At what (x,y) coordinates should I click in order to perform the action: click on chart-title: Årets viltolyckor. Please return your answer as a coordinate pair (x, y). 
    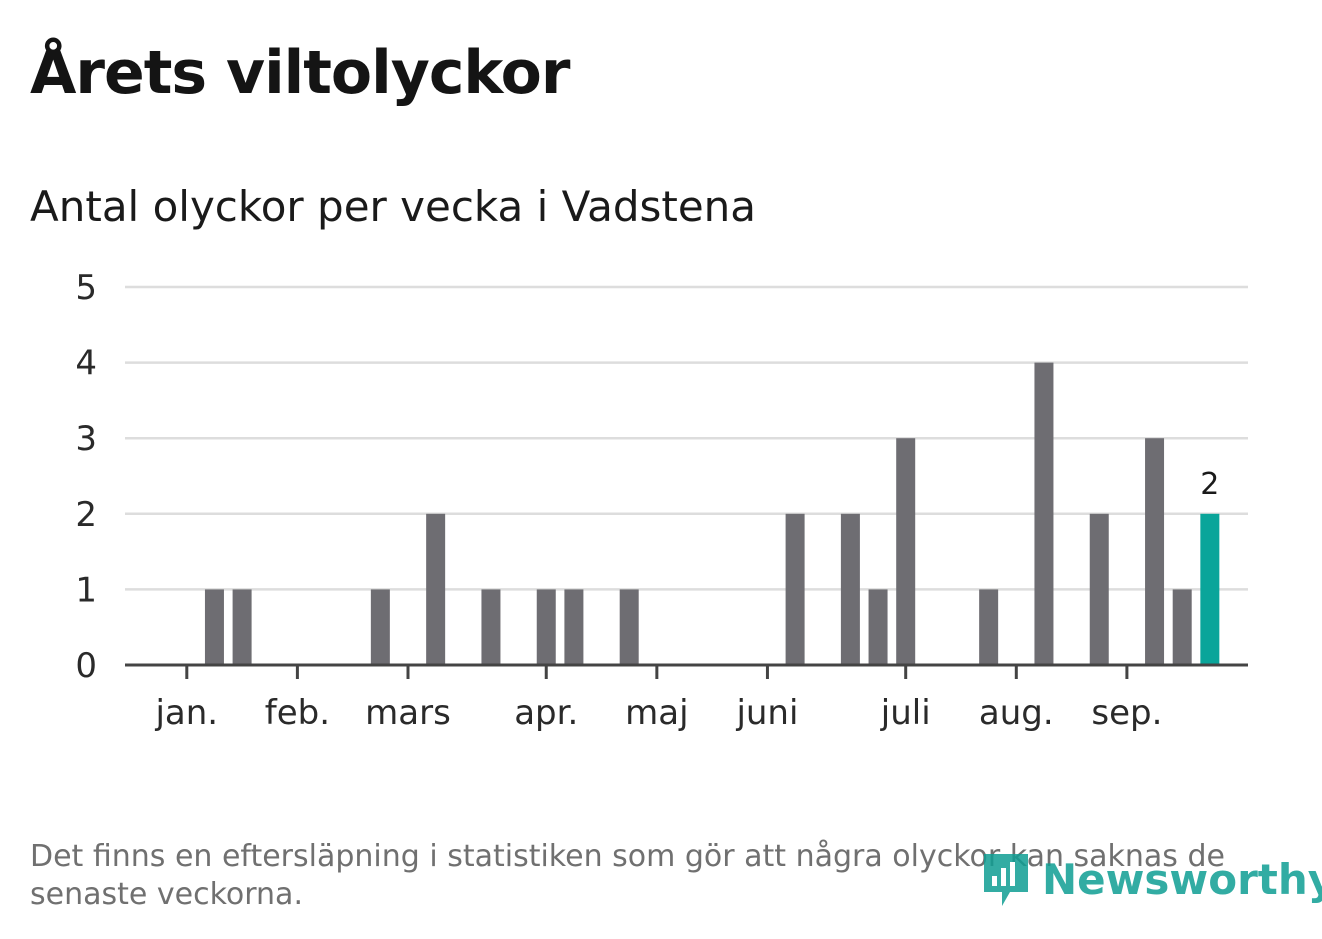
    Looking at the image, I should click on (300, 73).